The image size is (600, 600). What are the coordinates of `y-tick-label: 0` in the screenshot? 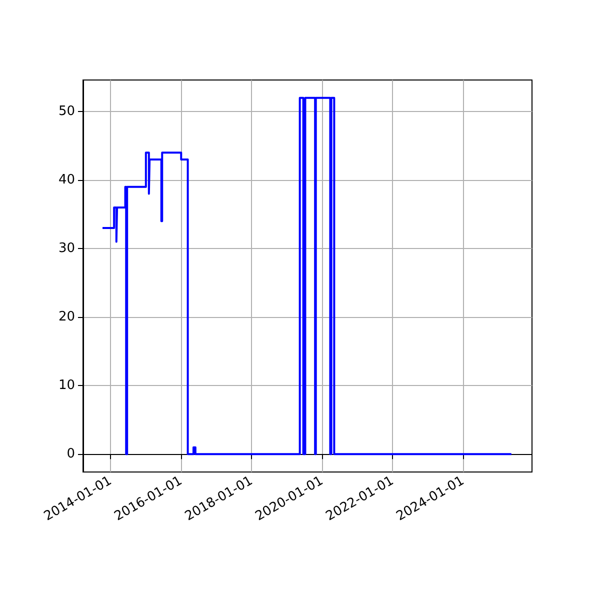 It's located at (70, 454).